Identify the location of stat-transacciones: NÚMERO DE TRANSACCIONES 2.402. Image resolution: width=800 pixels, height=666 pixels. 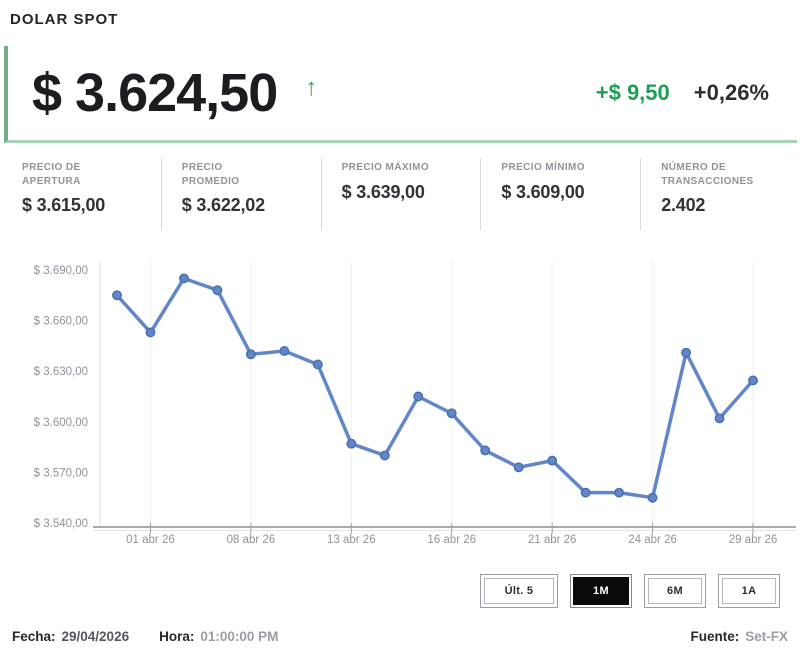
(720, 194).